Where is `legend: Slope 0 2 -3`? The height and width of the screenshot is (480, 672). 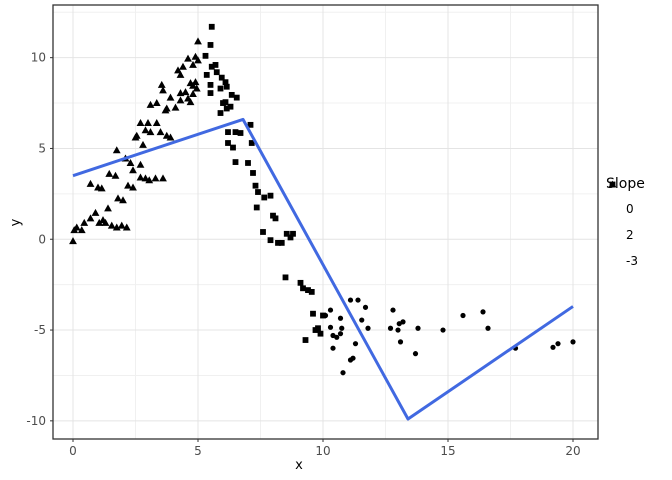
legend: Slope 0 2 -3 is located at coordinates (637, 227).